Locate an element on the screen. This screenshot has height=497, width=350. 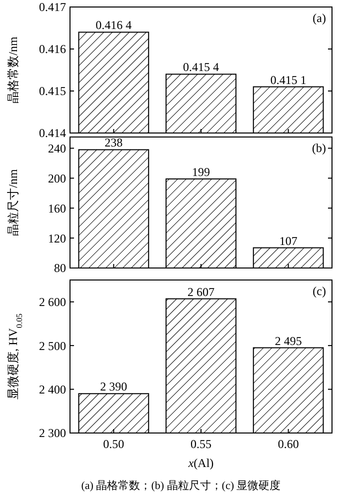
data-label: 0.415 1 is located at coordinates (288, 79).